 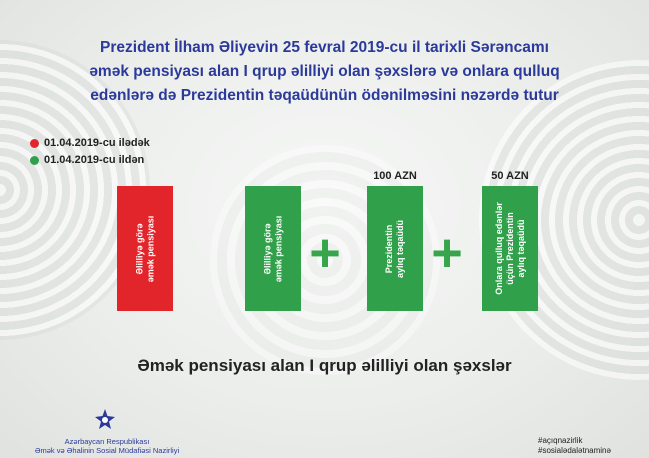 What do you see at coordinates (560, 440) in the screenshot?
I see `hashtag: #açıqnazirlik` at bounding box center [560, 440].